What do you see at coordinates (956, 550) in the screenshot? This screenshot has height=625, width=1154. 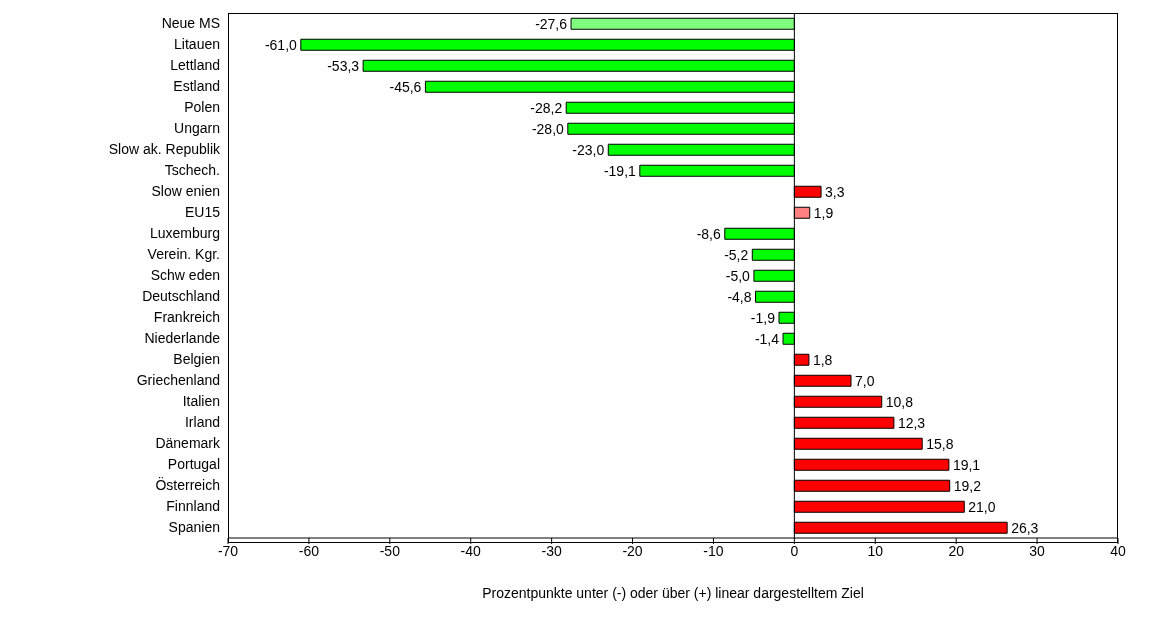 I see `x-tick-label: 20` at bounding box center [956, 550].